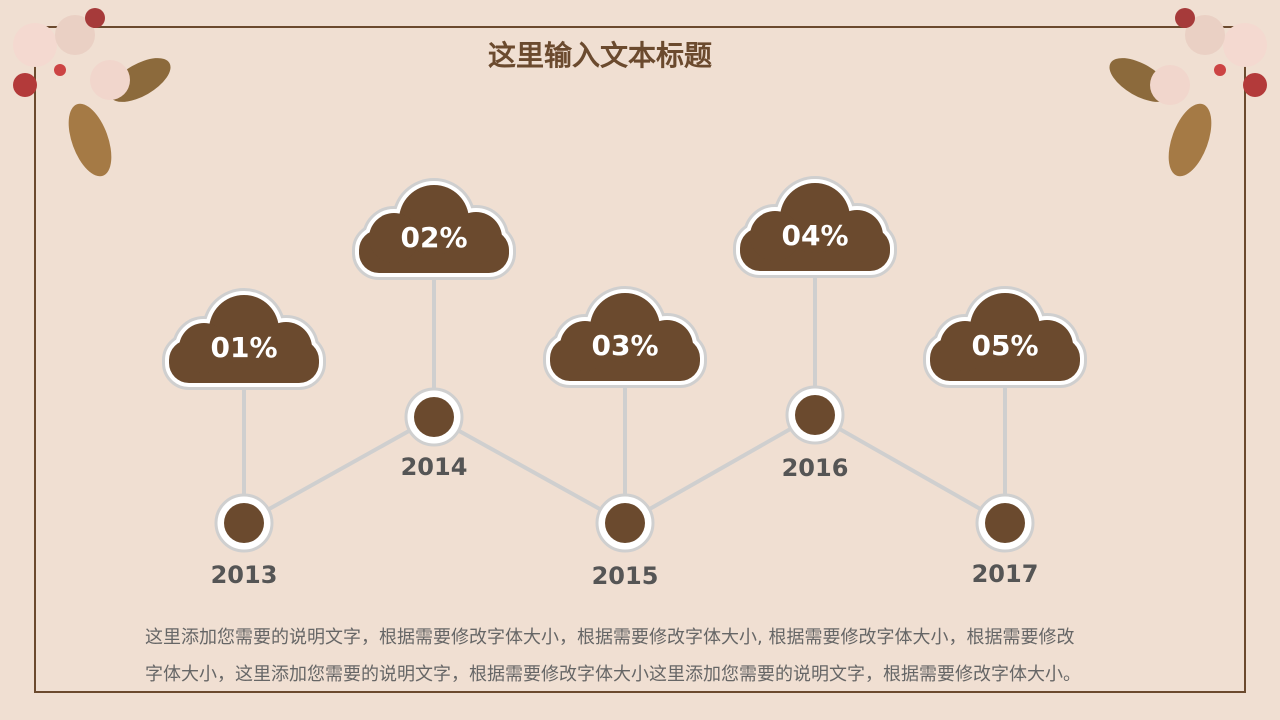  What do you see at coordinates (815, 329) in the screenshot?
I see `timeline-node: 04% 2016` at bounding box center [815, 329].